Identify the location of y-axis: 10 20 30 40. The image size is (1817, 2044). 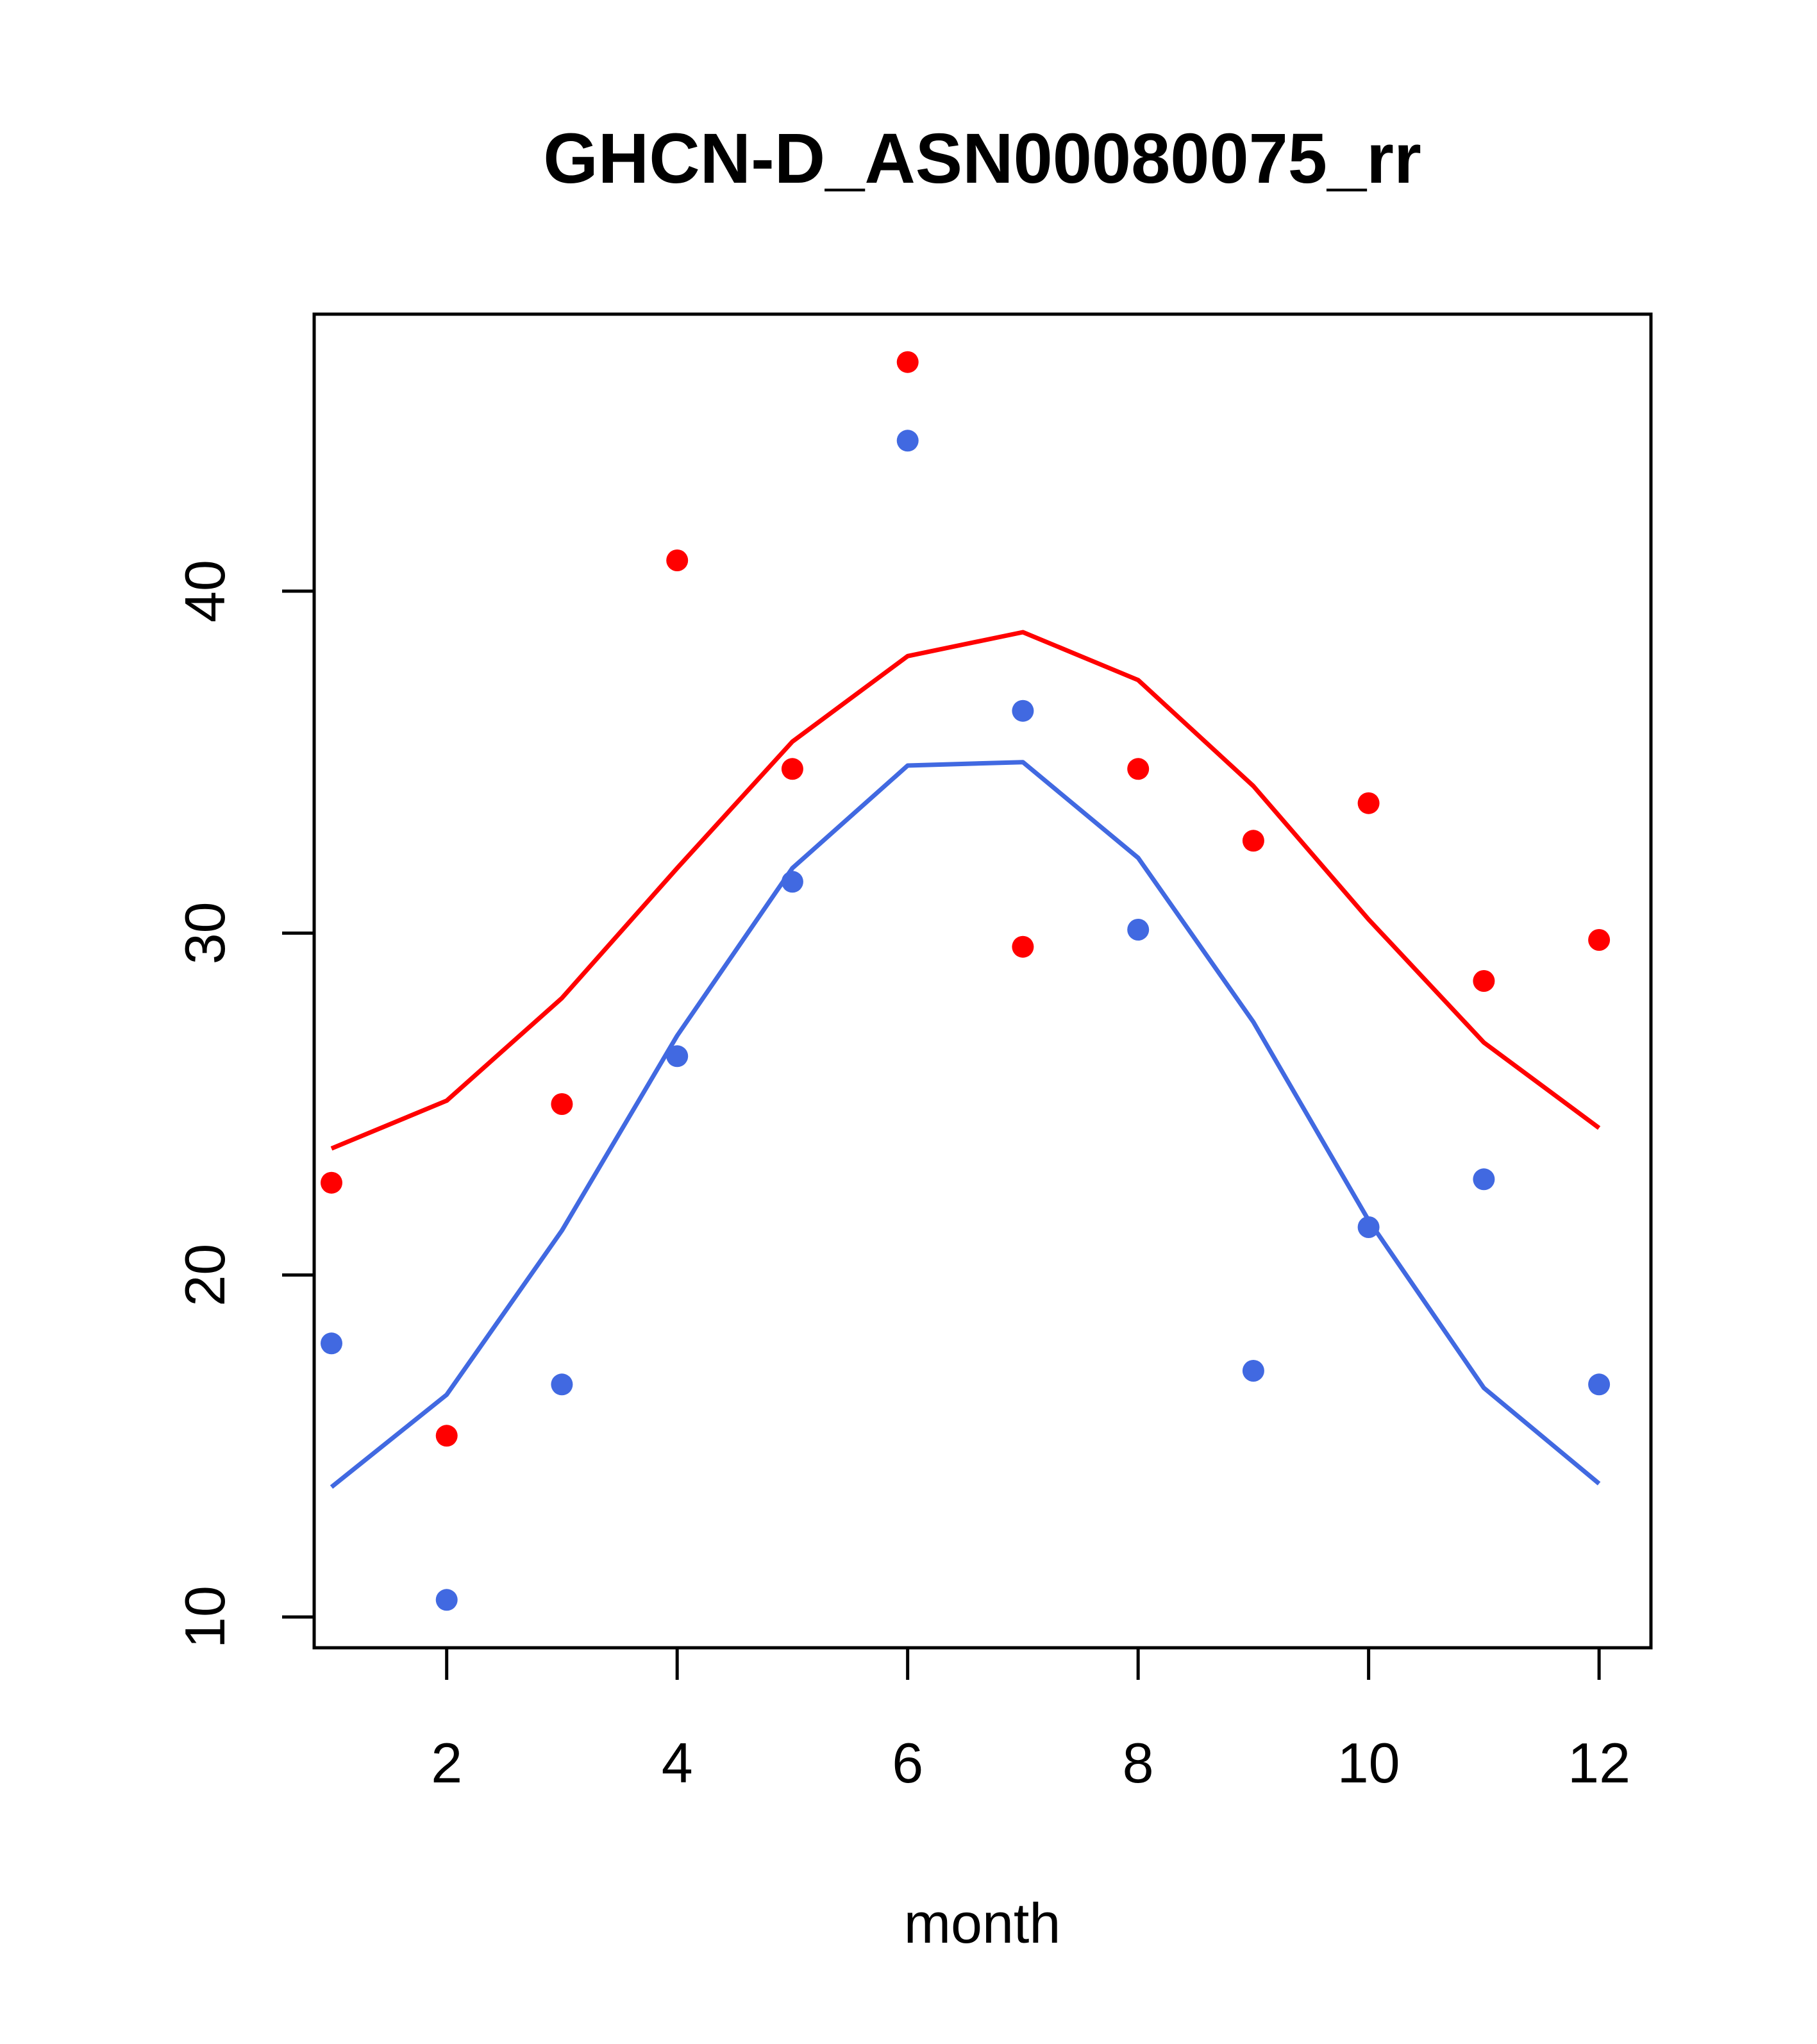
(243, 1104).